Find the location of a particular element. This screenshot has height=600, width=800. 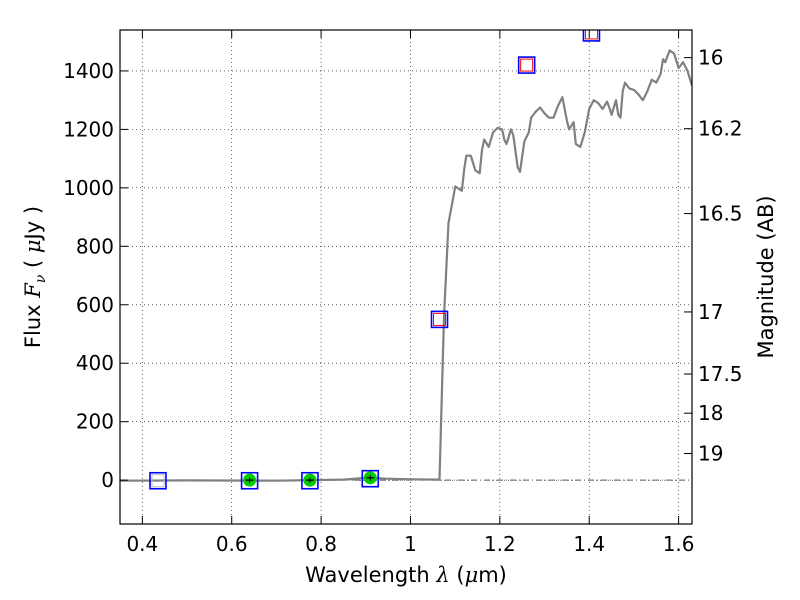

x-tick-label: 1.6 is located at coordinates (679, 544).